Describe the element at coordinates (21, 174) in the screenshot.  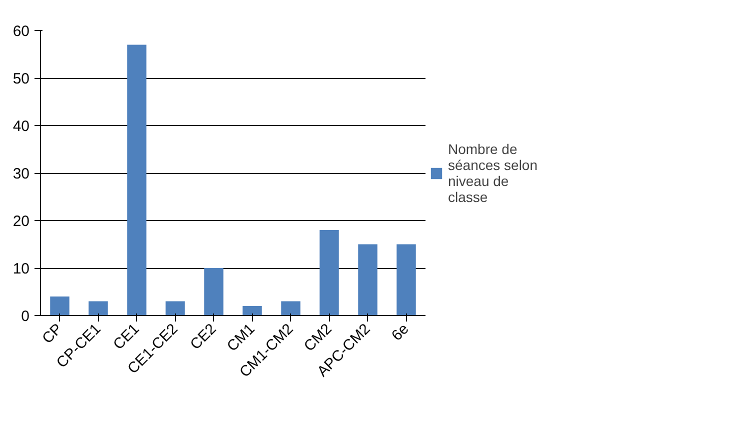
I see `y-tick-label: 30` at that location.